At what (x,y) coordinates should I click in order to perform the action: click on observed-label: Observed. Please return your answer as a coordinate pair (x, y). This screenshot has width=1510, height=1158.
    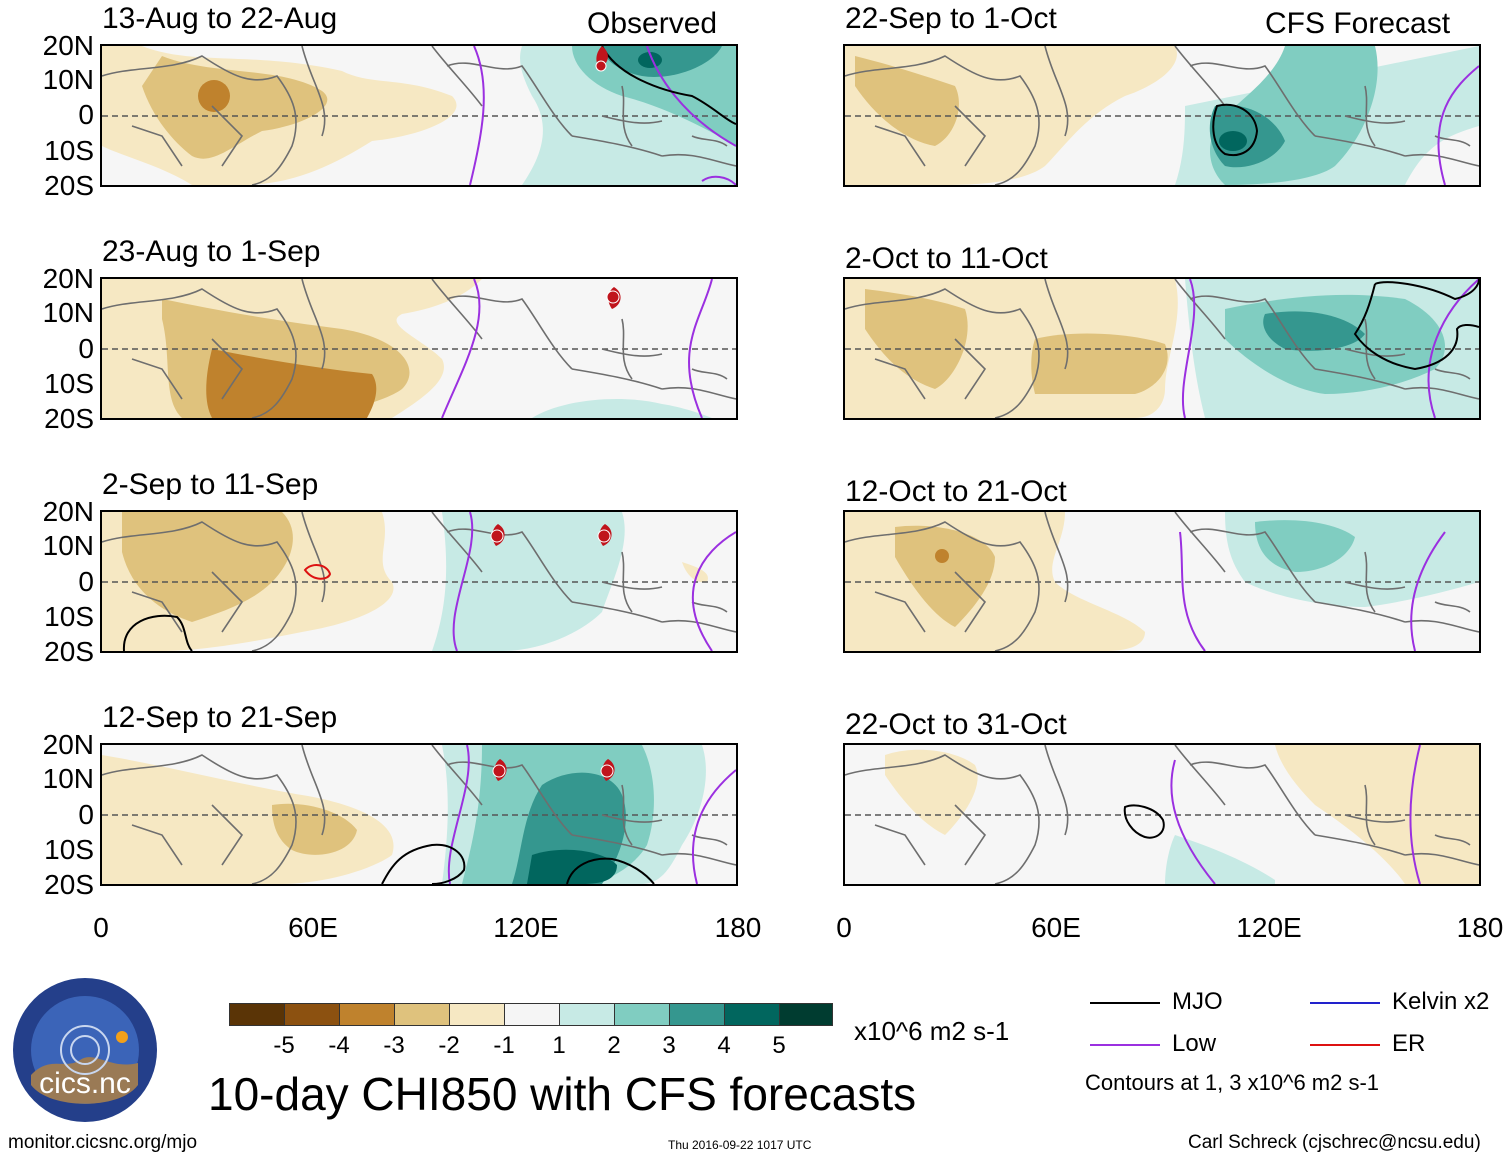
    Looking at the image, I should click on (652, 23).